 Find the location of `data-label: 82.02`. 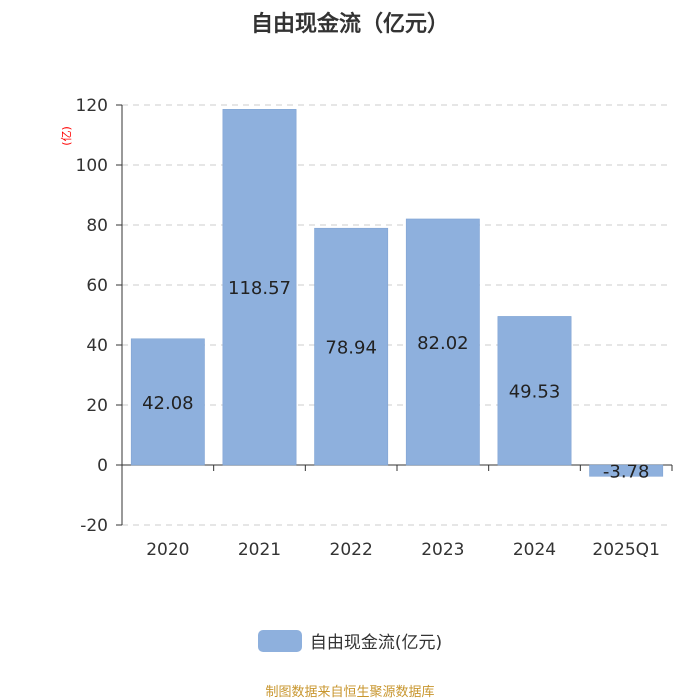

data-label: 82.02 is located at coordinates (443, 343).